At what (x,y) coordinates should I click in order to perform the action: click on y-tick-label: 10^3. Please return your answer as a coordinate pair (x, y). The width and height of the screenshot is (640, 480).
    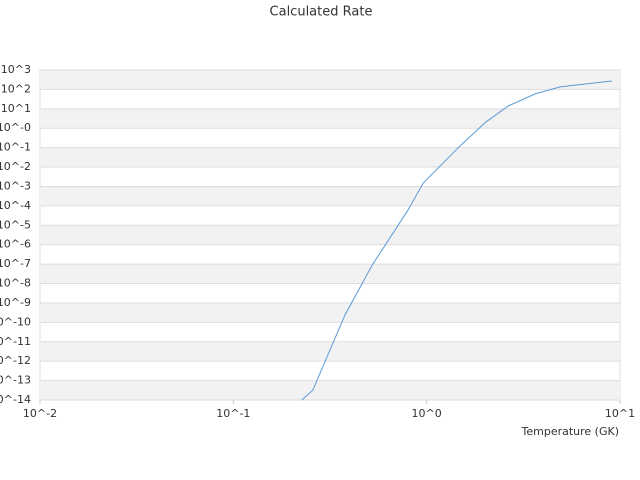
    Looking at the image, I should click on (16, 69).